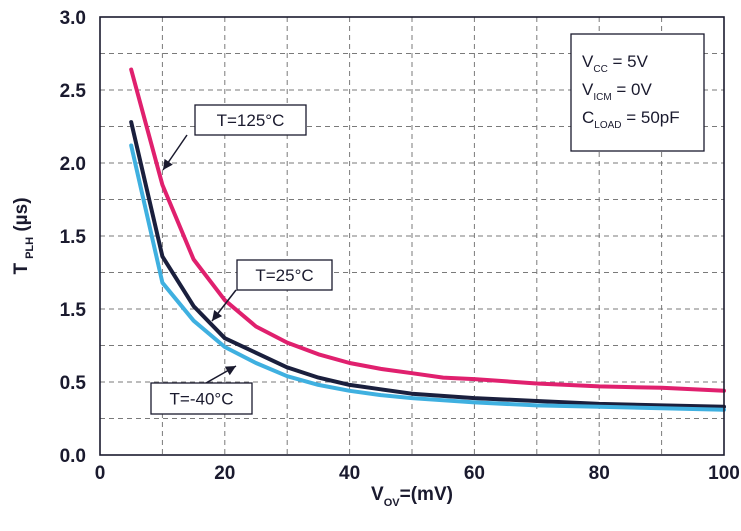 The height and width of the screenshot is (531, 741). I want to click on conditions-box: VCC = 5V VICM = 0V CLOAD = 50pF, so click(637, 92).